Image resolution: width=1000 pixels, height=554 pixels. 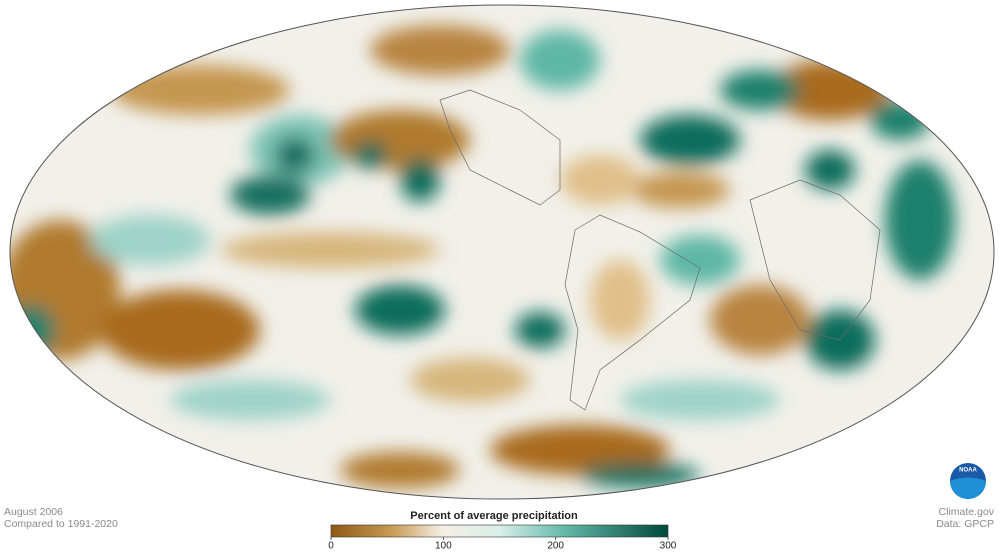 What do you see at coordinates (499, 531) in the screenshot?
I see `color-bar` at bounding box center [499, 531].